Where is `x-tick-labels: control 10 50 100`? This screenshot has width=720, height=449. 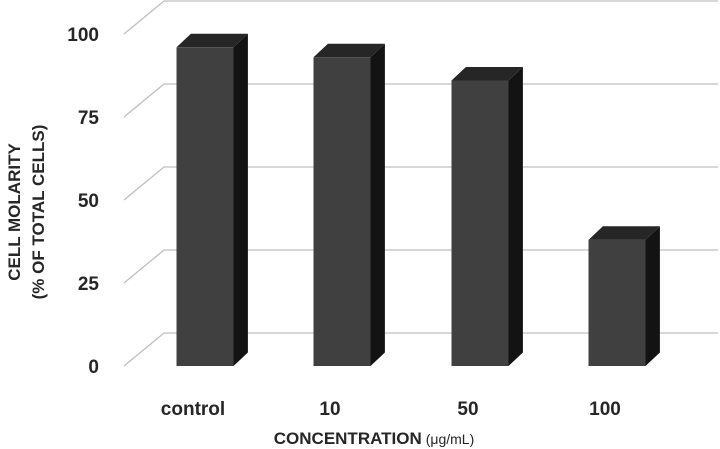 x-tick-labels: control 10 50 100 is located at coordinates (391, 409).